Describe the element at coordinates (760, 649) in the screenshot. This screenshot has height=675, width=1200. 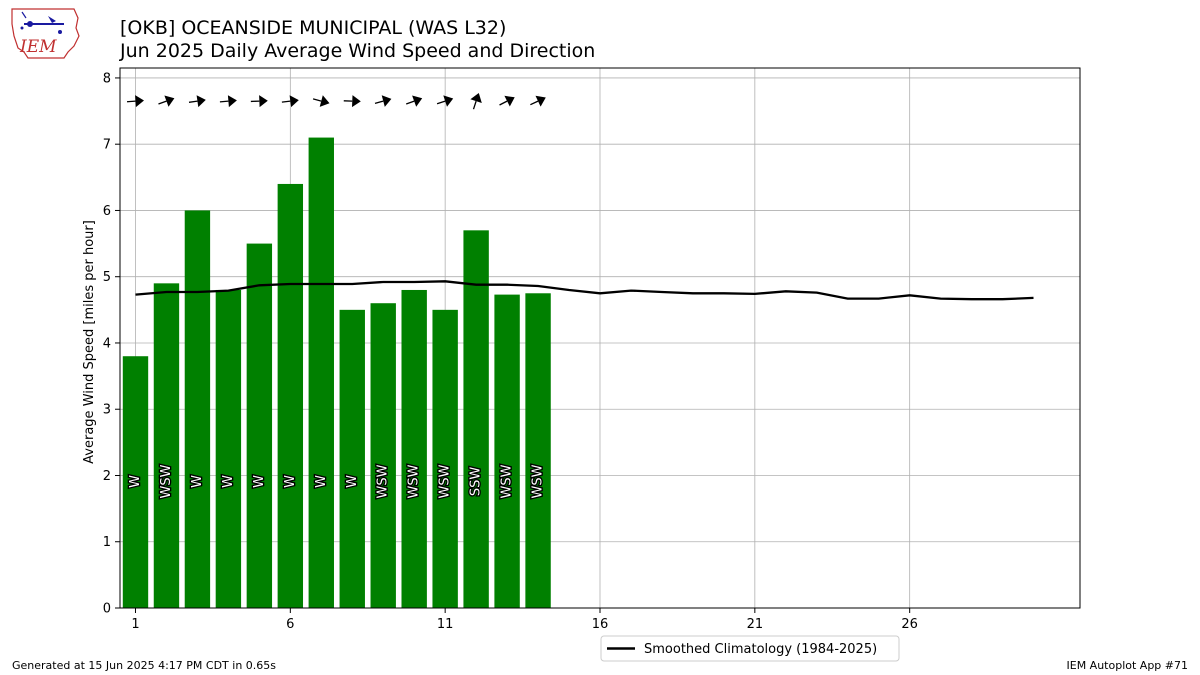
I see `legend-label: Smoothed Climatology (1984-2025)` at that location.